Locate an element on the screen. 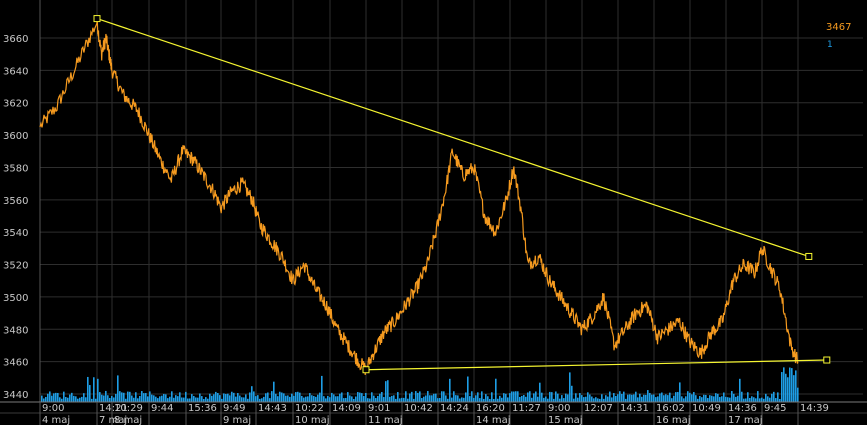  x-tick-label: 14:31 is located at coordinates (634, 408).